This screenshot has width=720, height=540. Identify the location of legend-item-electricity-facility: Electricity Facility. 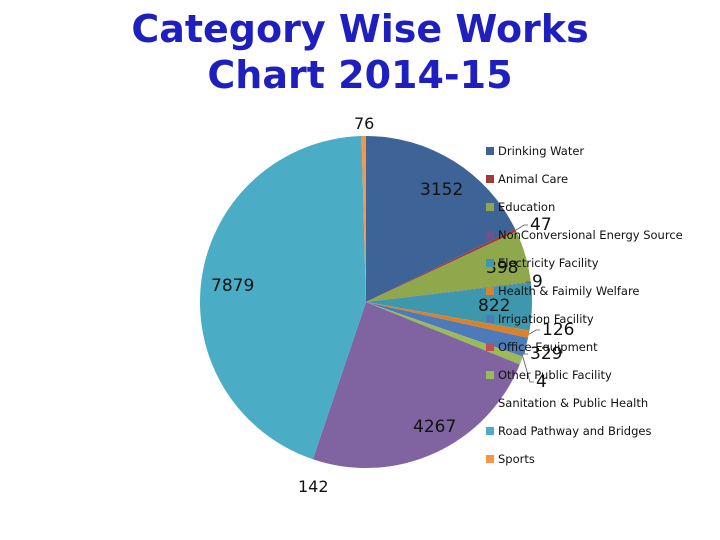
(603, 268).